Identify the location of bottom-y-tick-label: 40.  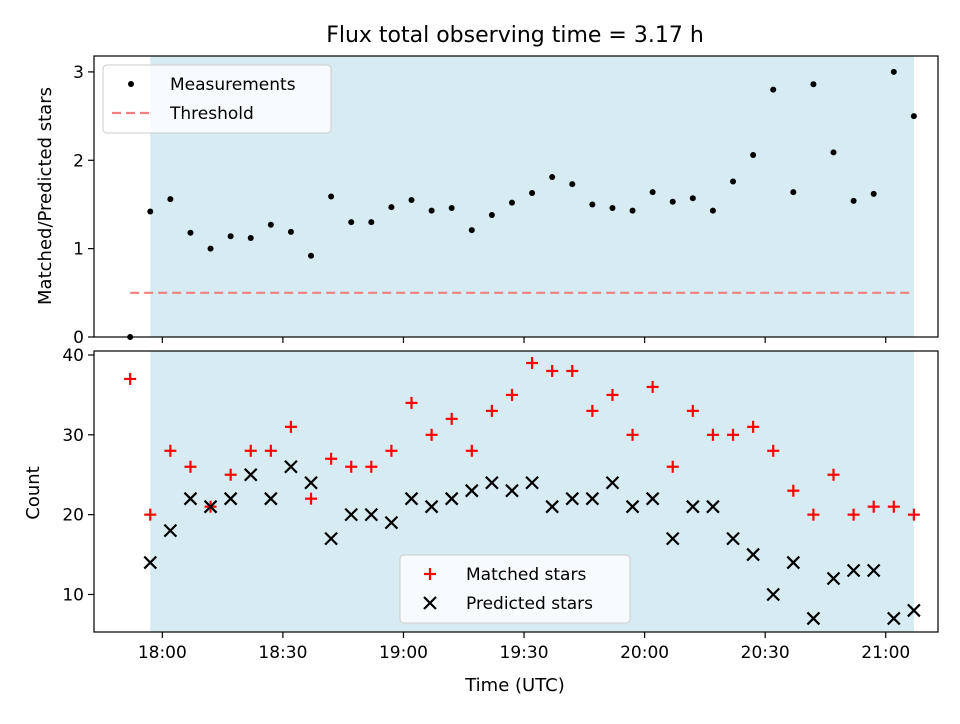
(73, 356).